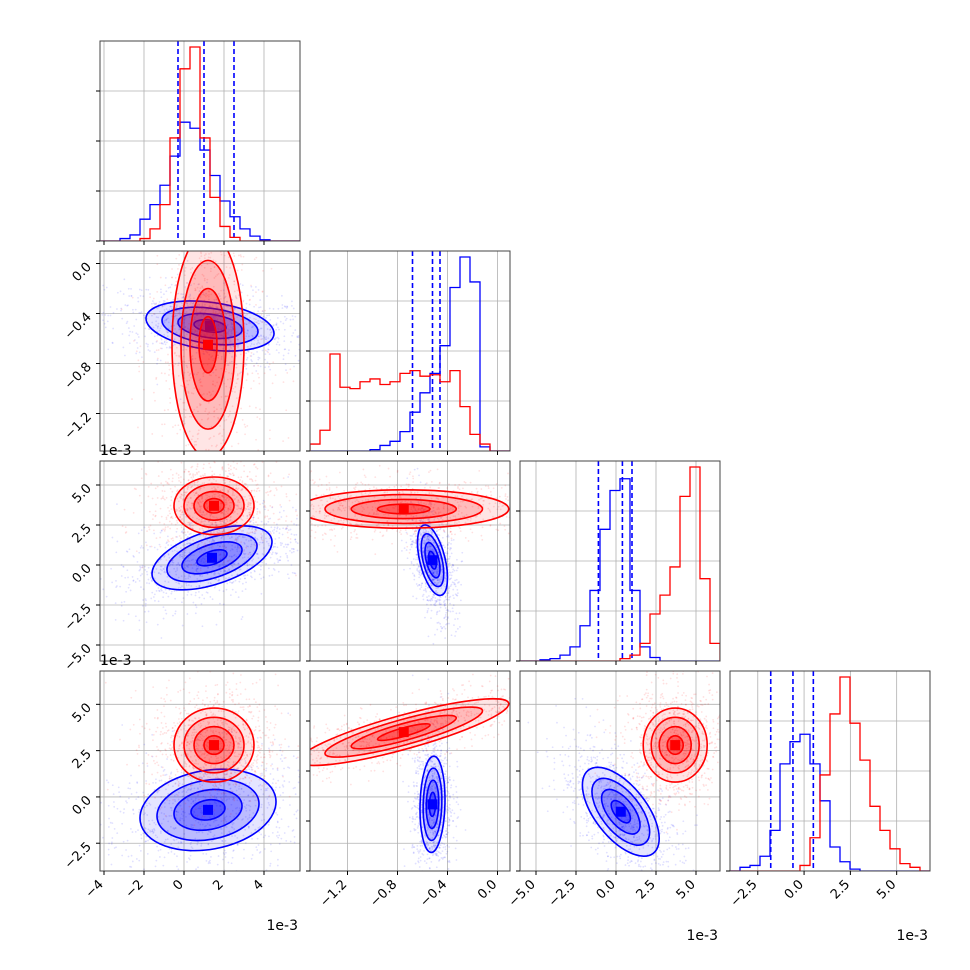 This screenshot has width=970, height=970. What do you see at coordinates (210, 326) in the screenshot?
I see `density-peak` at bounding box center [210, 326].